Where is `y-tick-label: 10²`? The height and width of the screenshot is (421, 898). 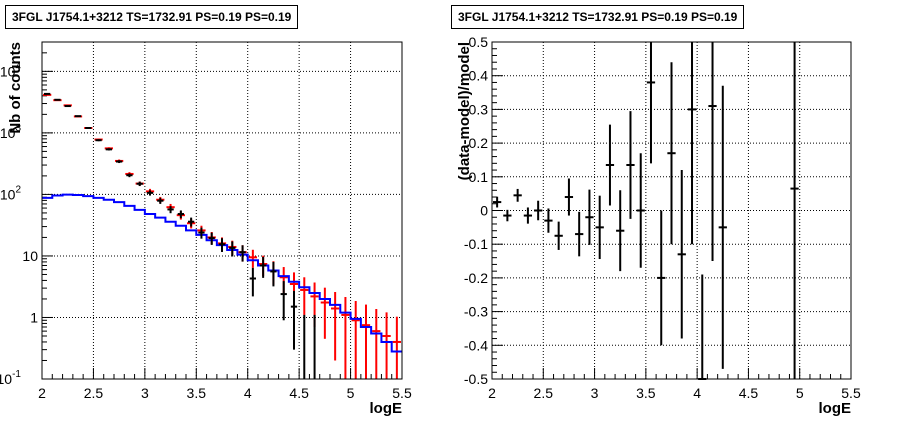
y-tick-label: 10² is located at coordinates (10, 193).